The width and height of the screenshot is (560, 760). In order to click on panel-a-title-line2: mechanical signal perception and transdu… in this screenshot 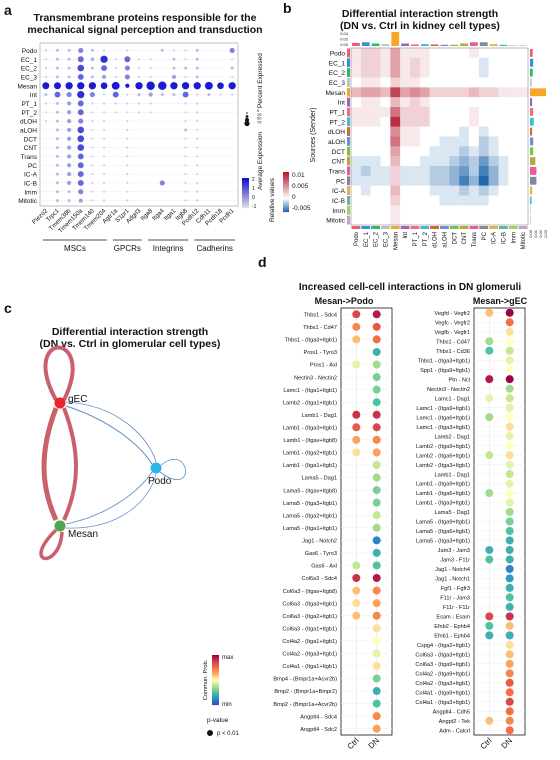, I will do `click(145, 30)`.